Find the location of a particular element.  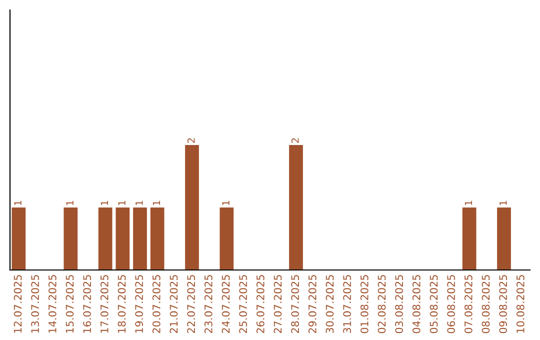

x-tick-label: 09.08.2025 is located at coordinates (503, 304).